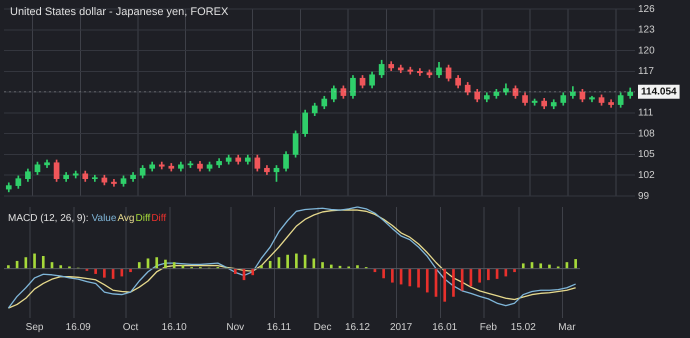  What do you see at coordinates (279, 327) in the screenshot?
I see `x-tick-label: 16.11` at bounding box center [279, 327].